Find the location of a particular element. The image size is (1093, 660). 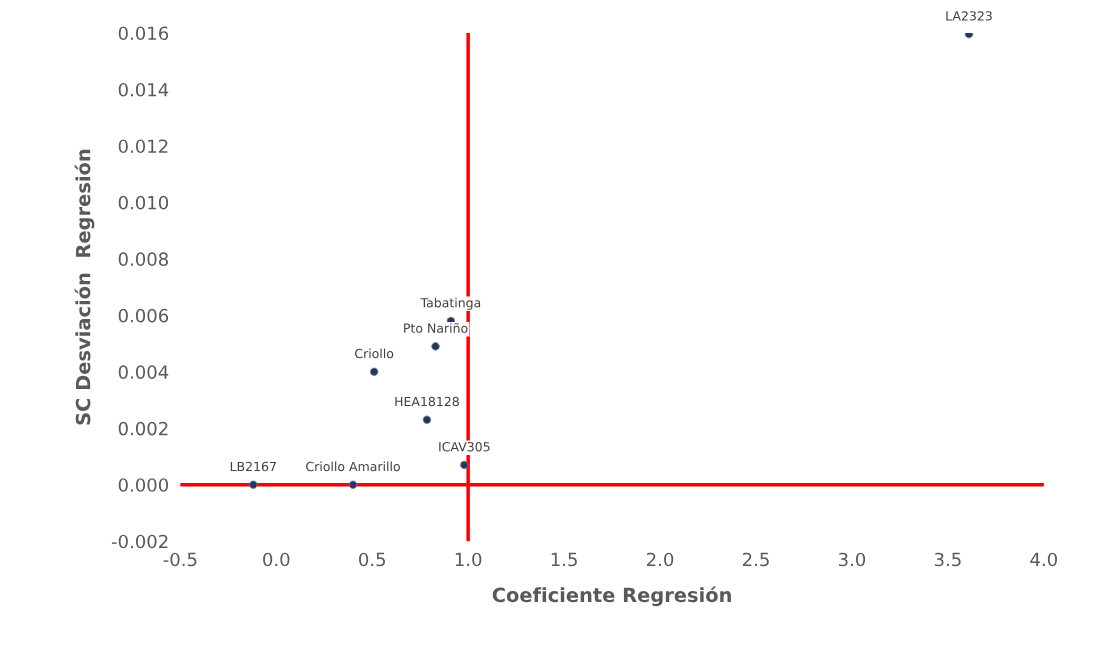

y-tick-label: 0.014 is located at coordinates (143, 89).